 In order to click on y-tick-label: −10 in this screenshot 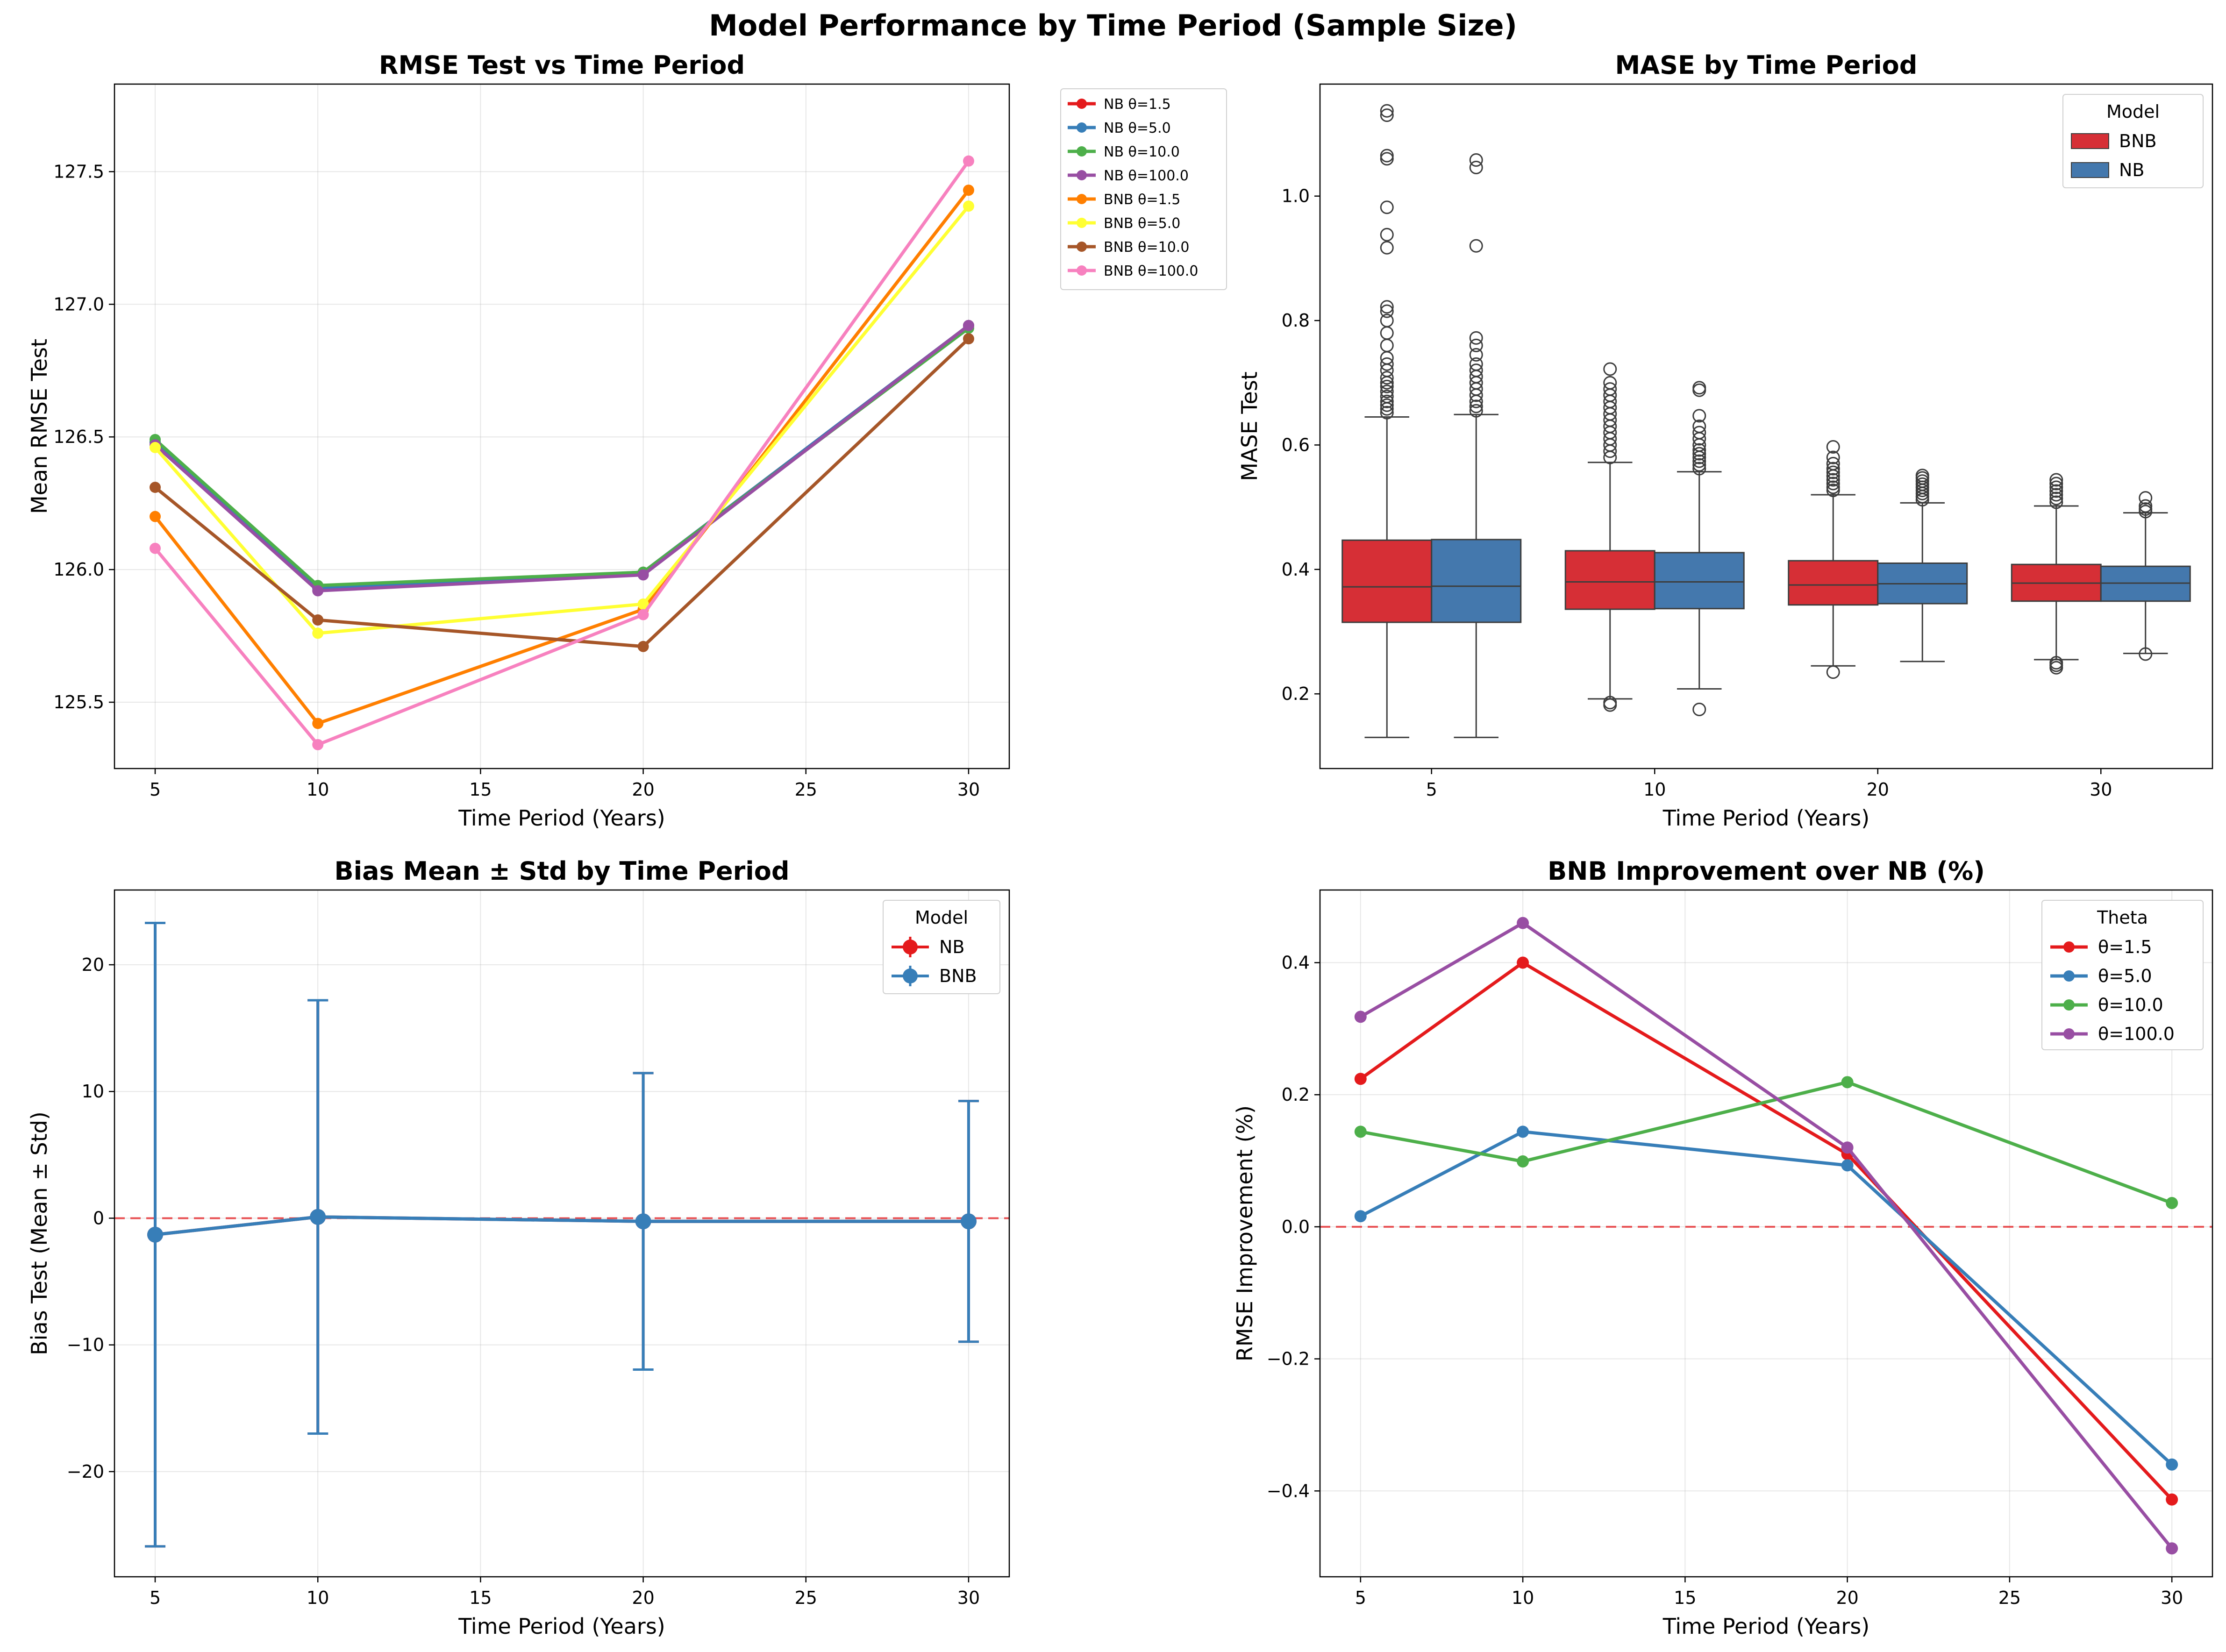, I will do `click(85, 1345)`.